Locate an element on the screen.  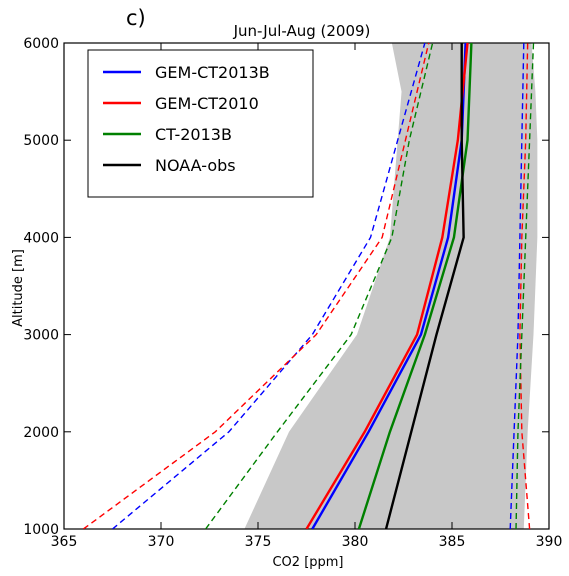
x-tick-label: 365 is located at coordinates (64, 542).